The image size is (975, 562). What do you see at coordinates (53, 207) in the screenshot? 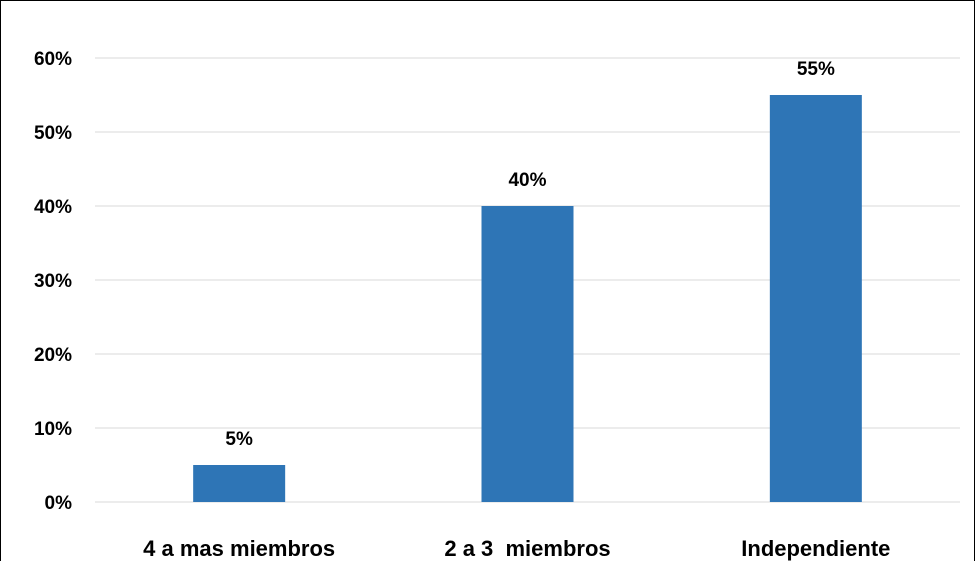
I see `y-tick-label-40: 40%` at bounding box center [53, 207].